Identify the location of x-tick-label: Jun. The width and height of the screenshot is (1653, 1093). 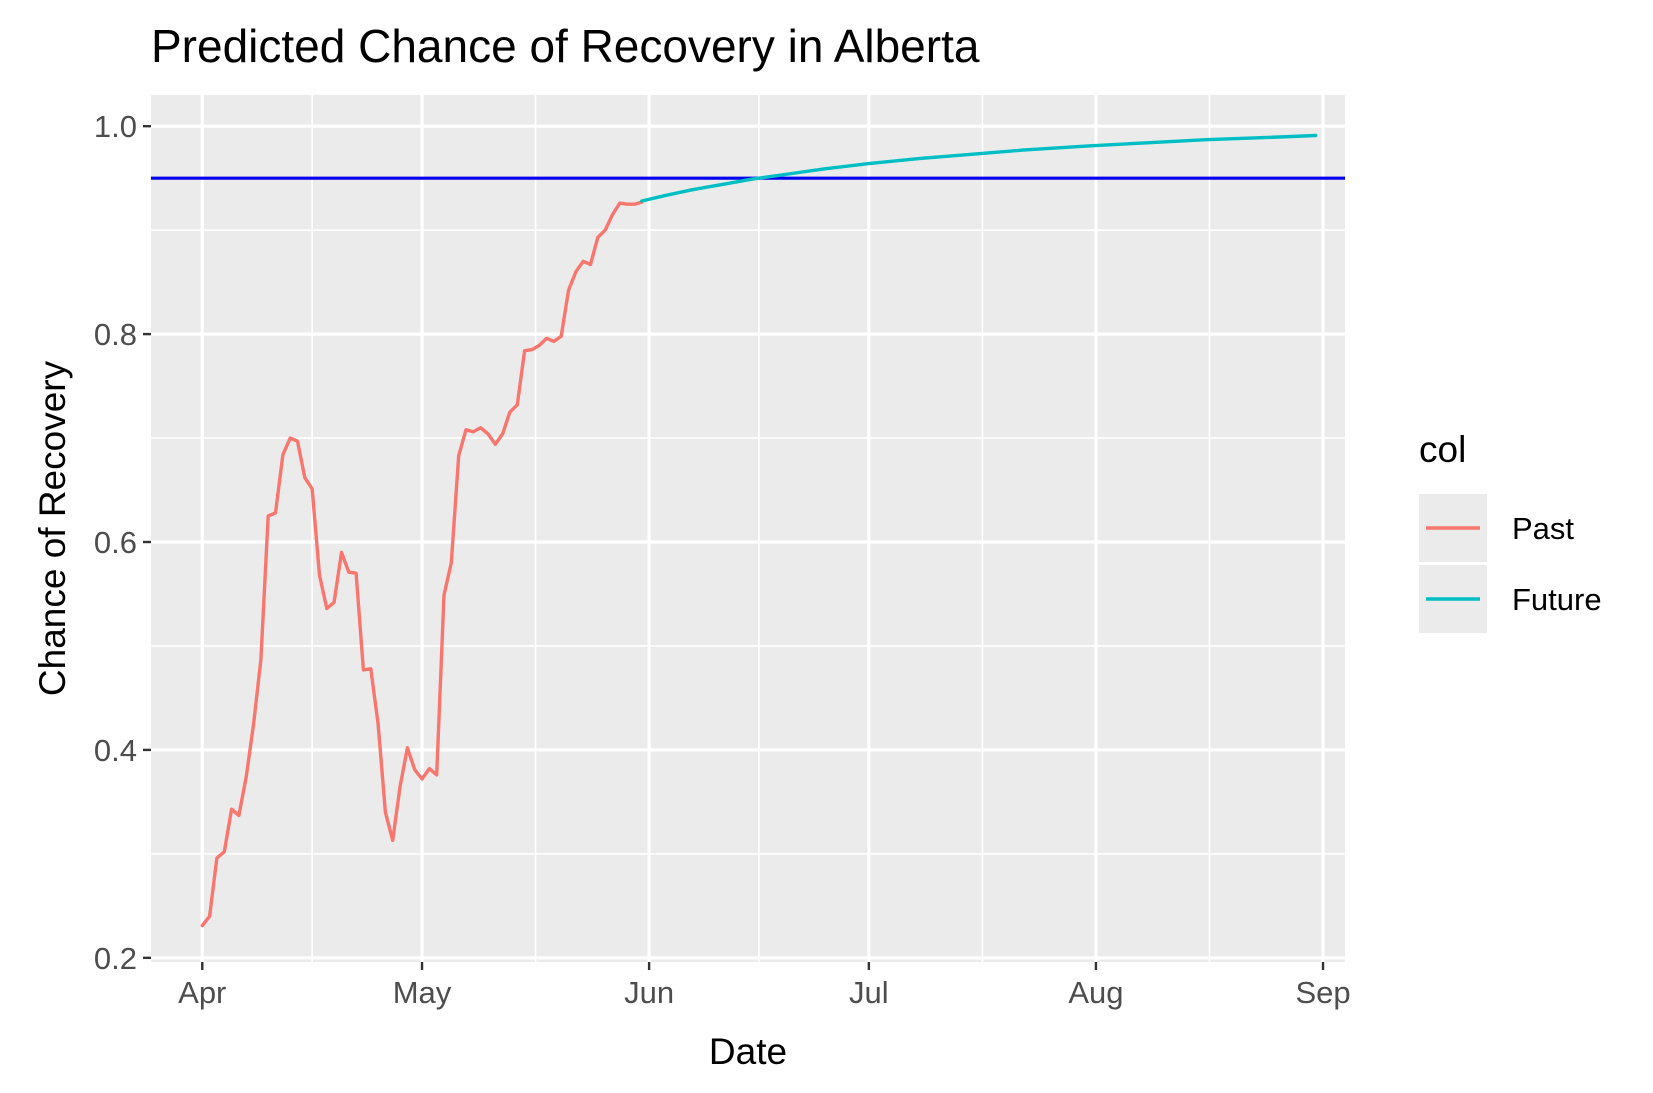
(649, 992).